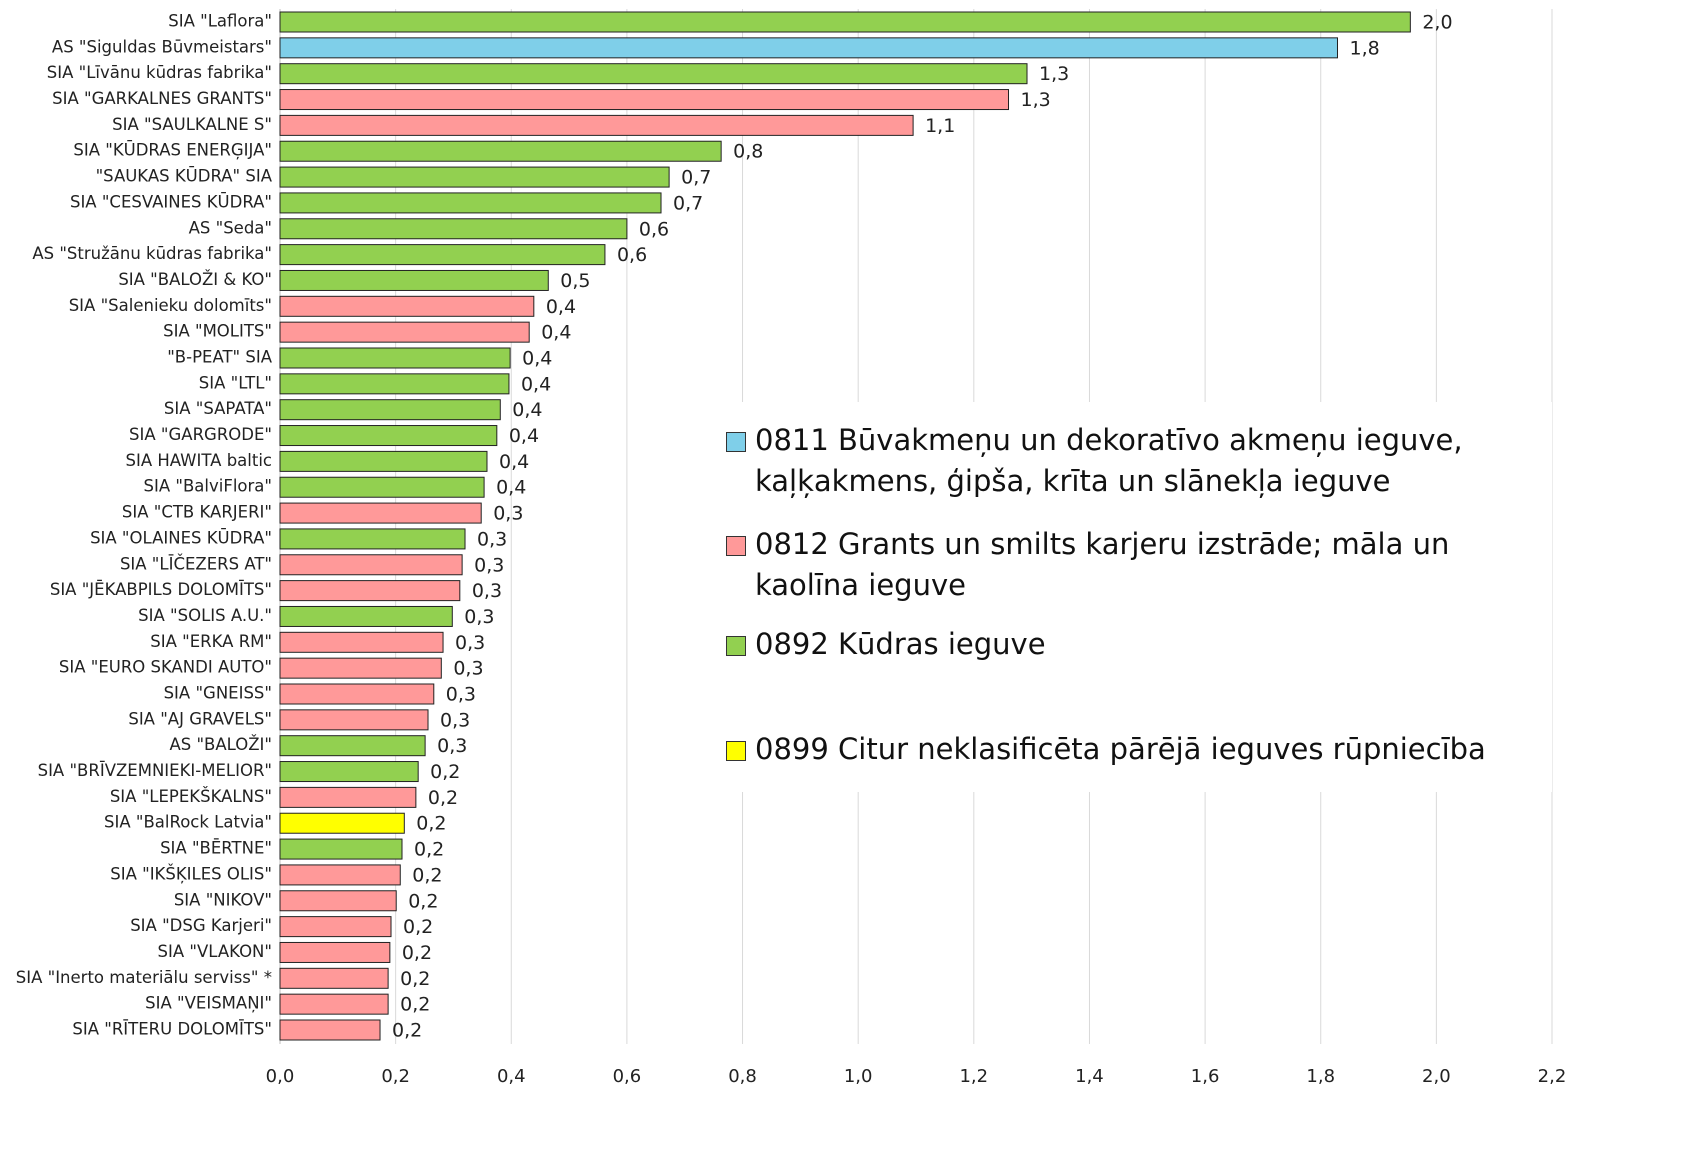  What do you see at coordinates (742, 1076) in the screenshot?
I see `x-tick-label: 0,8` at bounding box center [742, 1076].